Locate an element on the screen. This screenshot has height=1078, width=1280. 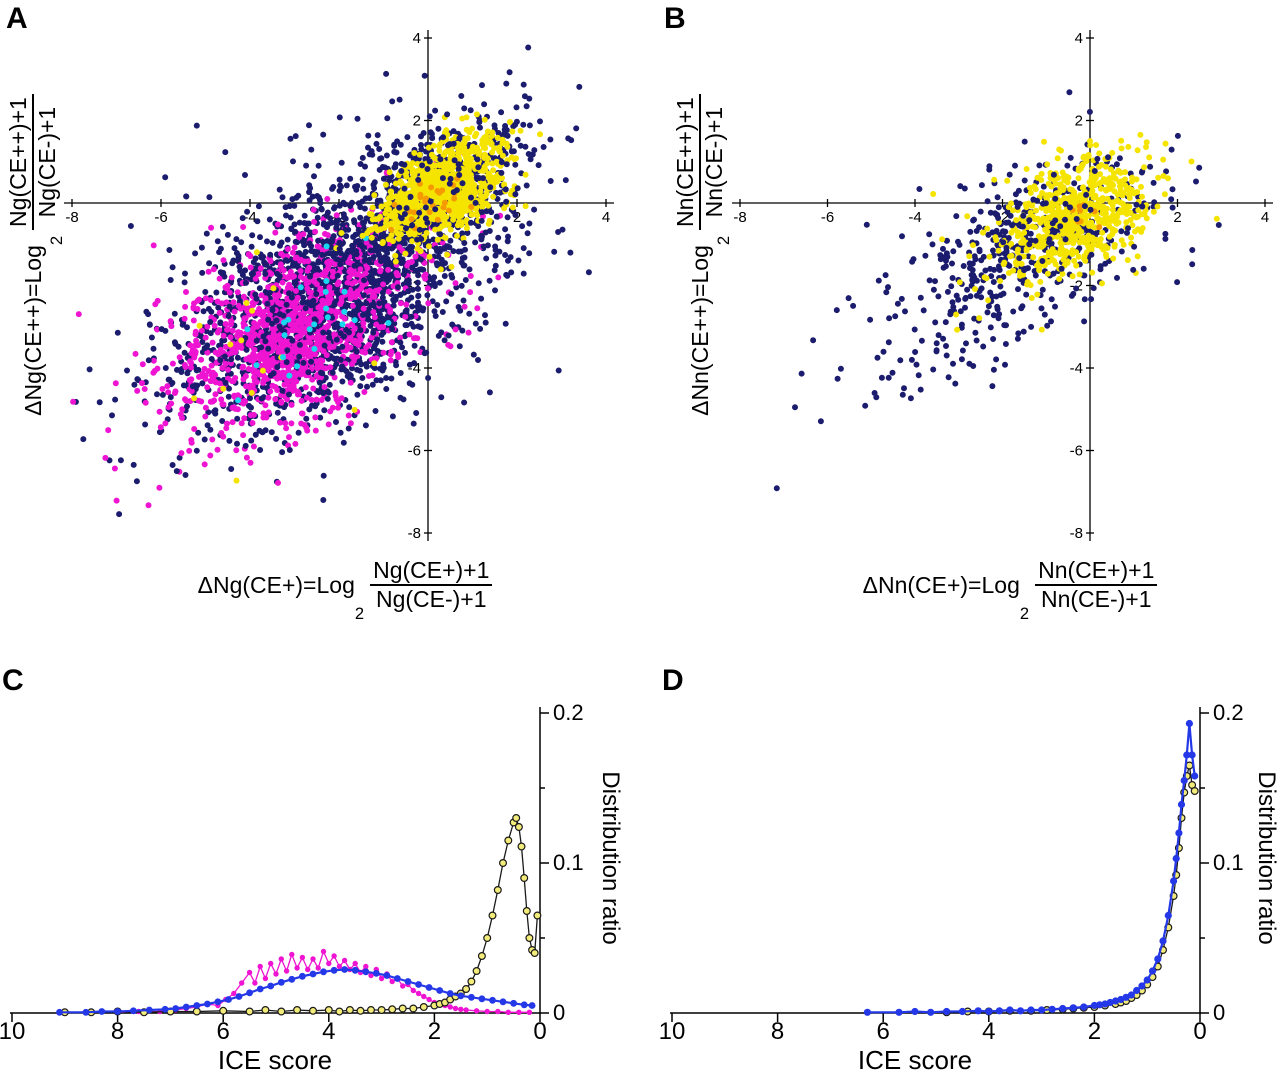
panel-label-b: B is located at coordinates (675, 18).